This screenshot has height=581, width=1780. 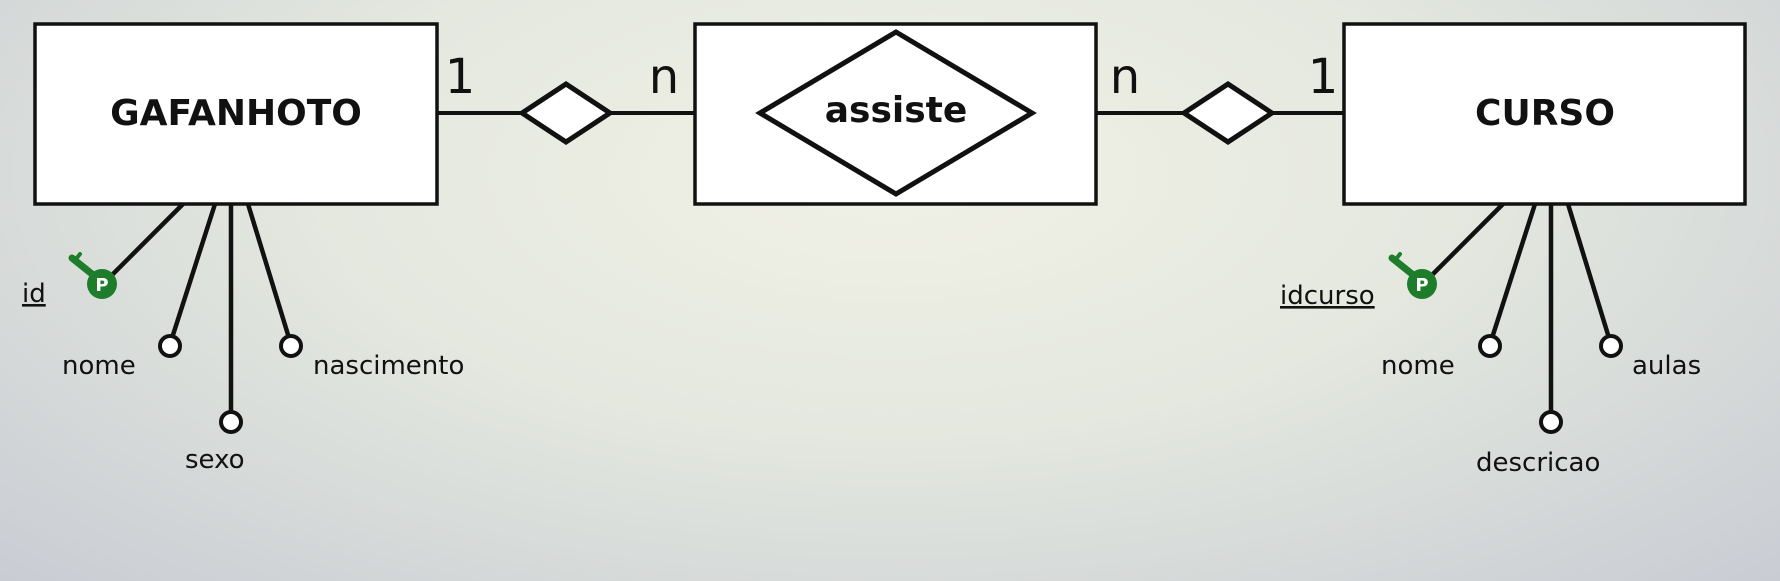 I want to click on cardinality-curso: 1, so click(x=1323, y=77).